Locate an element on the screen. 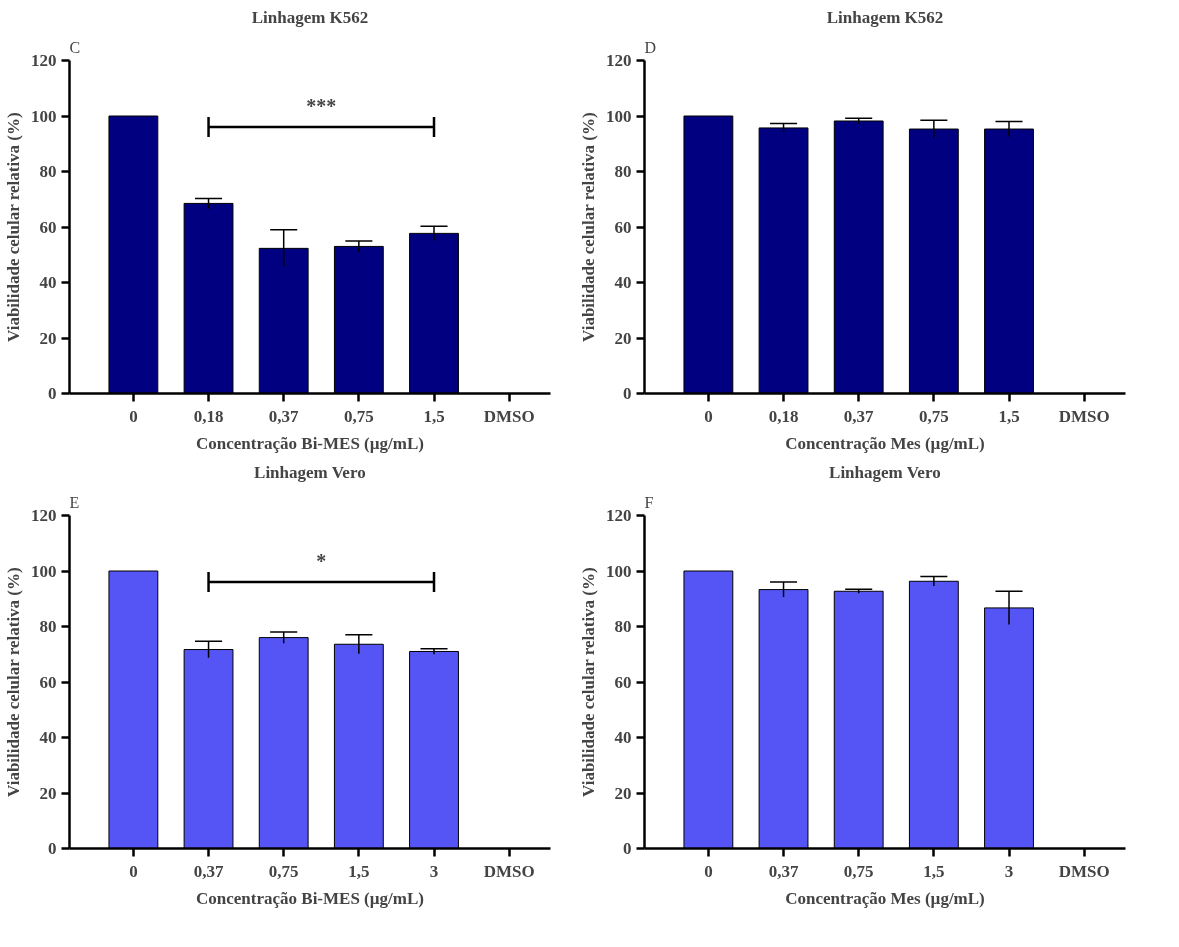  annotation: *** is located at coordinates (321, 106).